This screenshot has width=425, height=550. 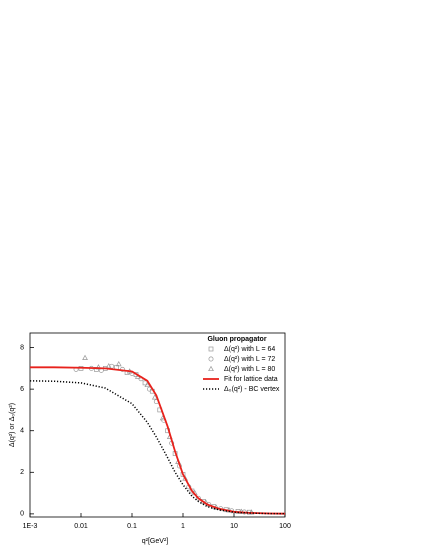 What do you see at coordinates (155, 541) in the screenshot?
I see `x-axis-label: q²[GeV²]` at bounding box center [155, 541].